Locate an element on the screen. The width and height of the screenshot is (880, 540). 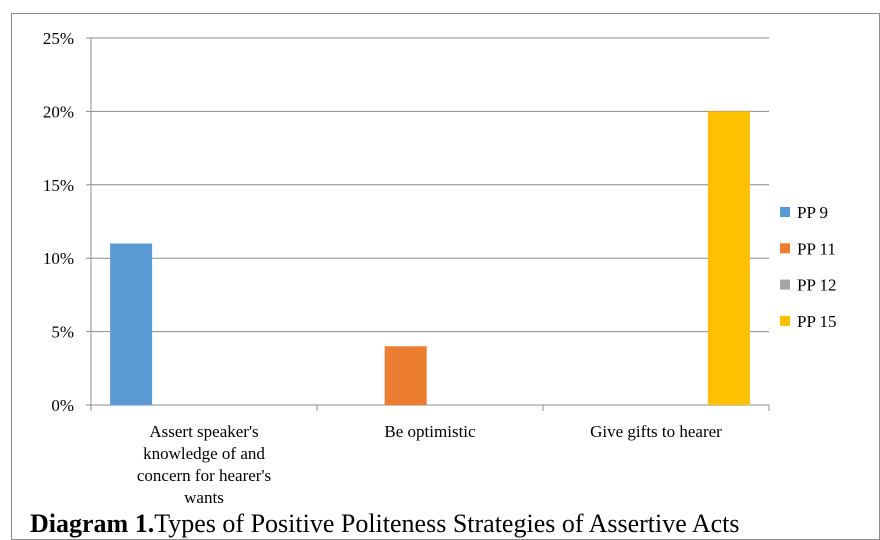
legend-label: PP 11 is located at coordinates (816, 248).